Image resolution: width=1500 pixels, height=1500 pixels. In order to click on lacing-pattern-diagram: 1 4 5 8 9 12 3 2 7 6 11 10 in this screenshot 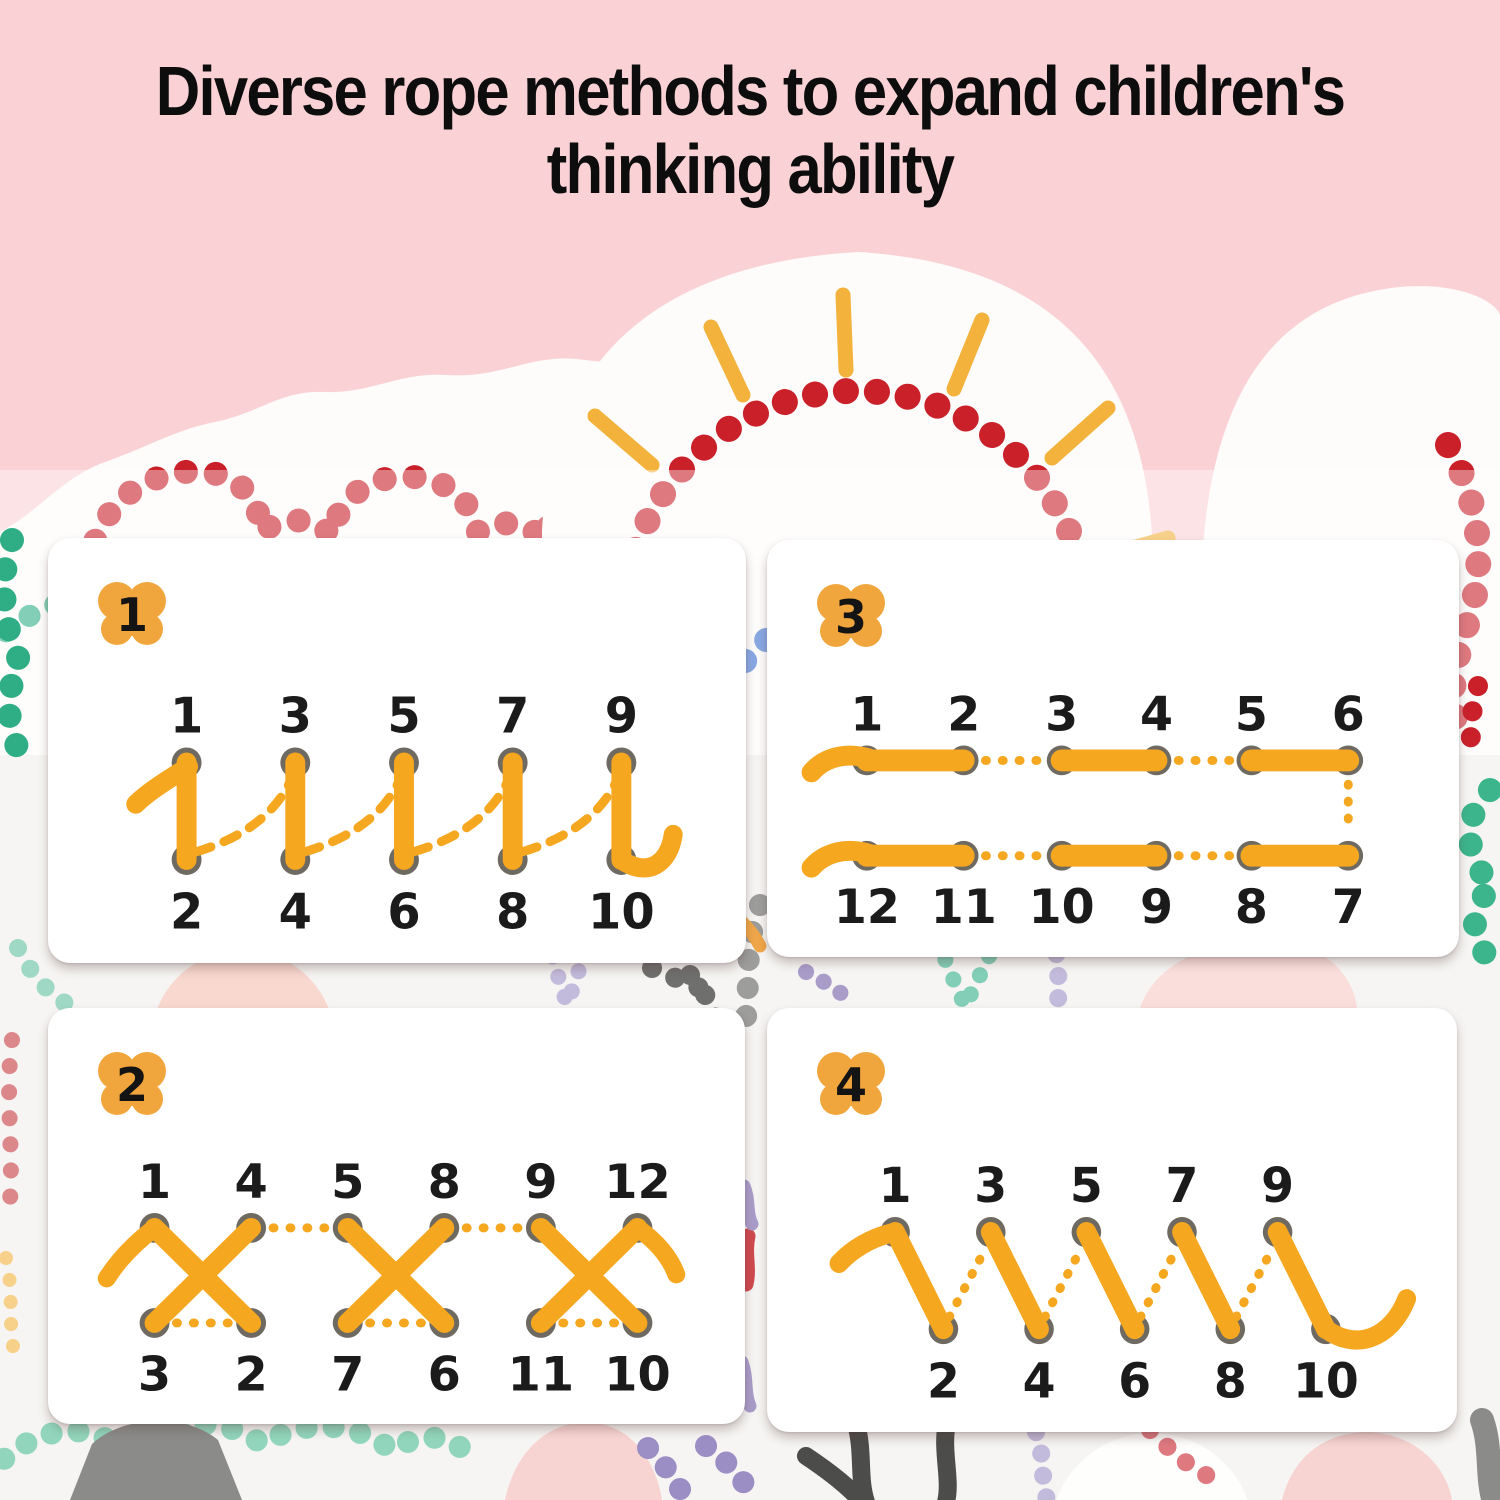, I will do `click(391, 1278)`.